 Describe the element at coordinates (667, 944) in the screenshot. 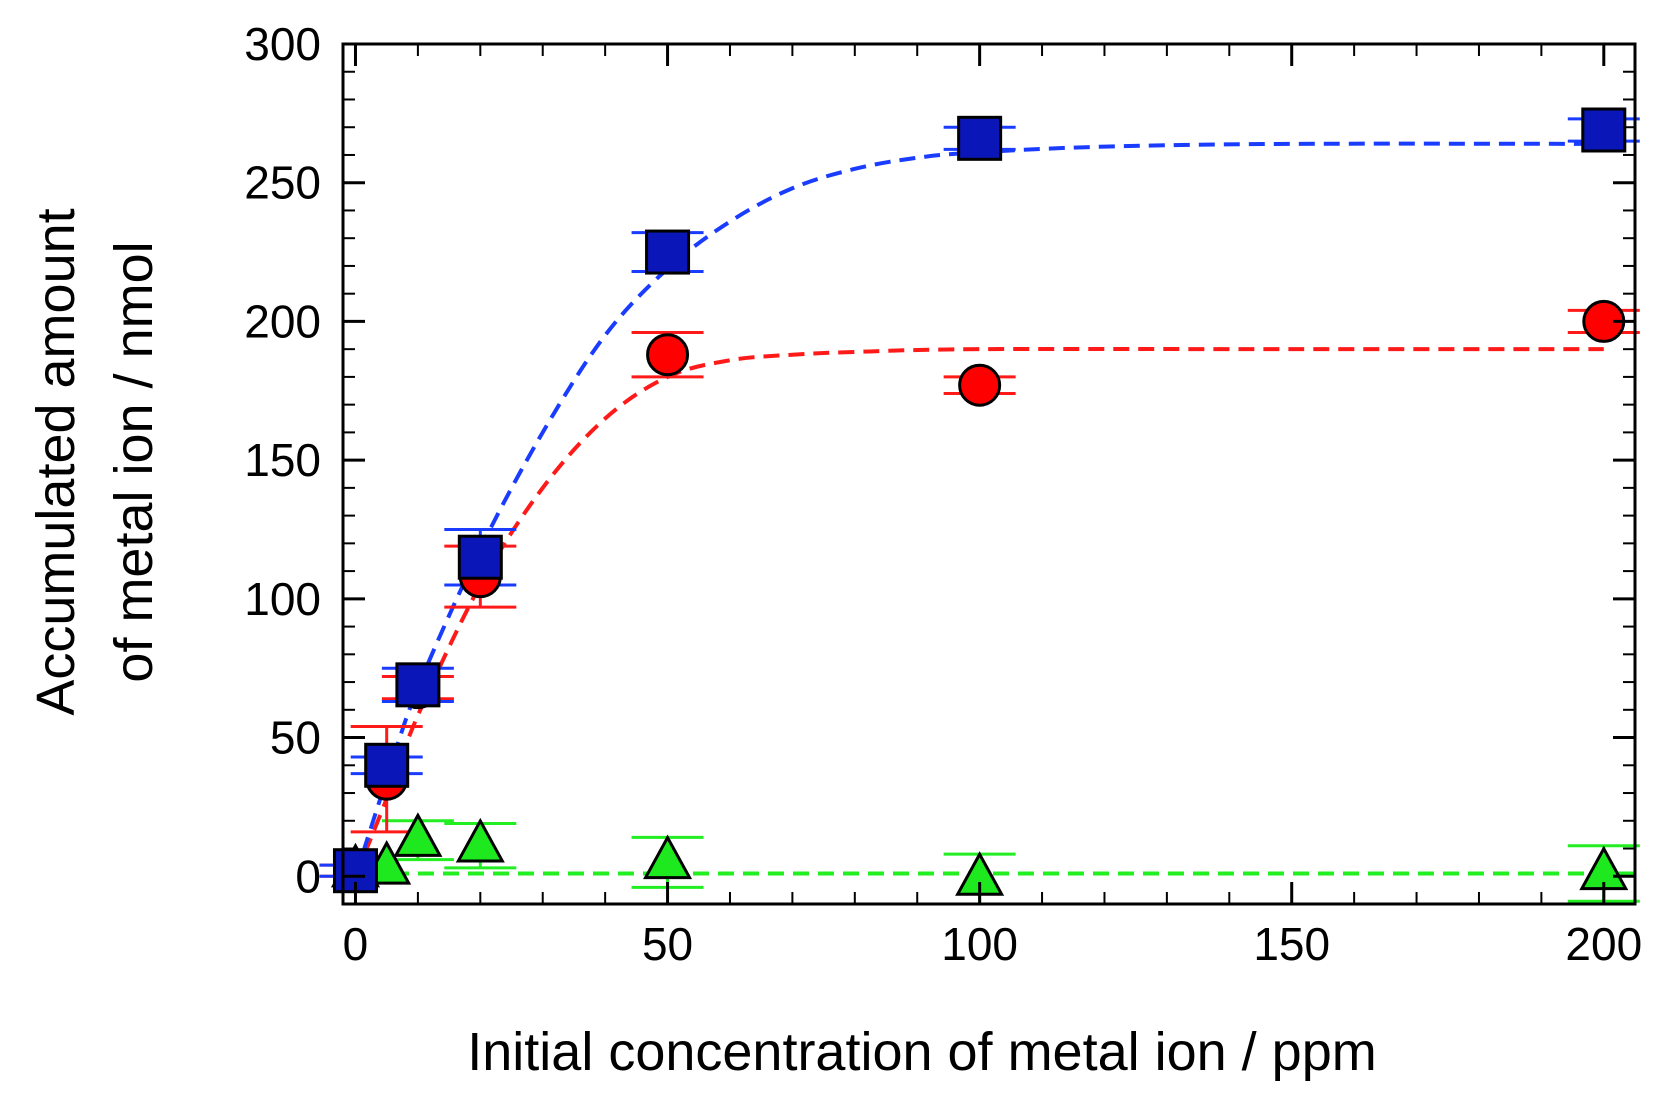

I see `x-tick-label: 50` at that location.